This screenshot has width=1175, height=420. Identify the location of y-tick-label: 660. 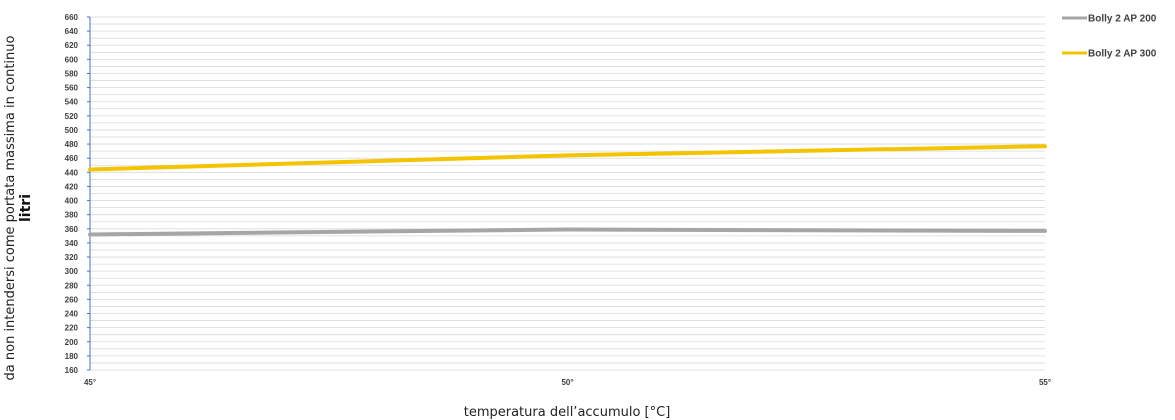
(72, 17).